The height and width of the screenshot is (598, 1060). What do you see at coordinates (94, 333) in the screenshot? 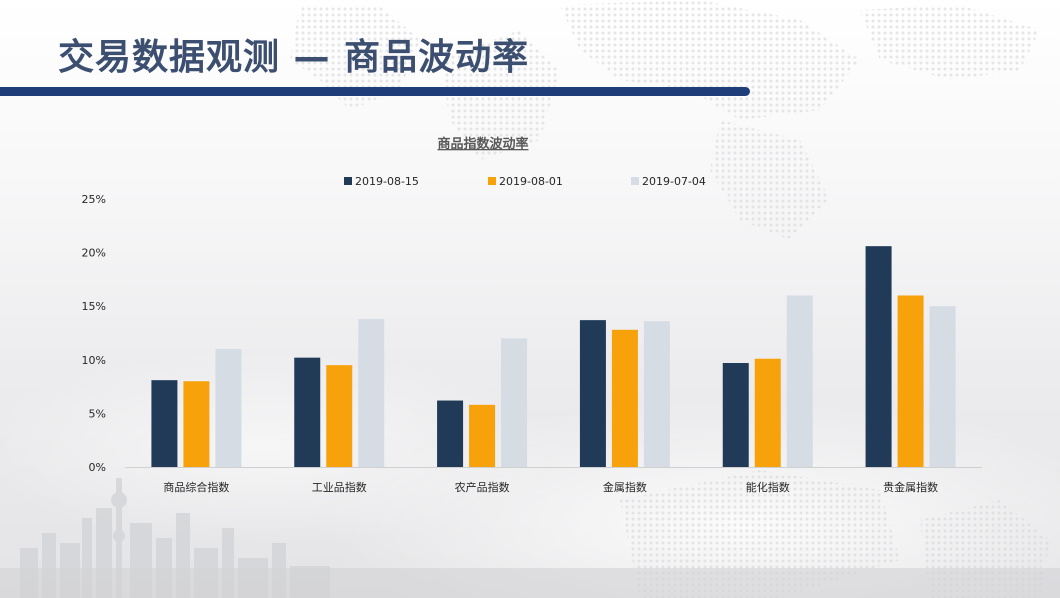
I see `y-axis: 0% 5% 10% 15% 20% 25%` at bounding box center [94, 333].